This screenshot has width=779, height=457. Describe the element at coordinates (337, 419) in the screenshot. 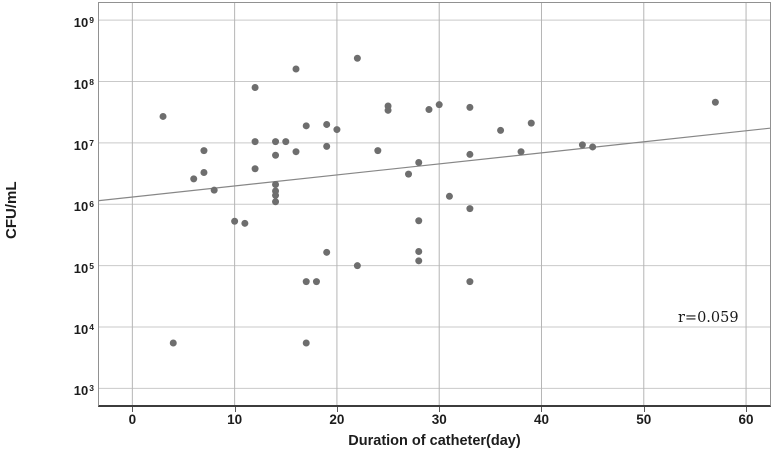

I see `x-tick-label: 20` at that location.